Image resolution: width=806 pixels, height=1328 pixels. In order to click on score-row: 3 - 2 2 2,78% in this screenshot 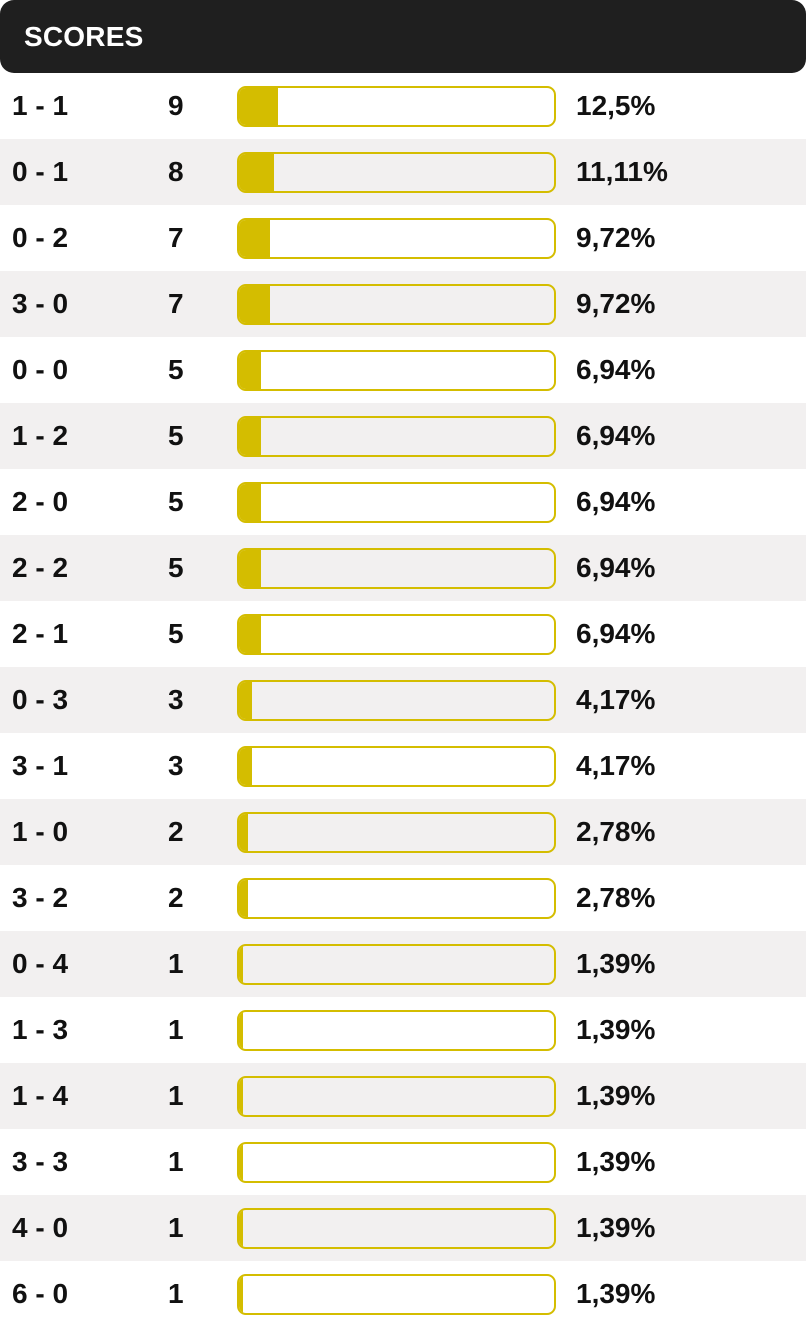, I will do `click(403, 898)`.